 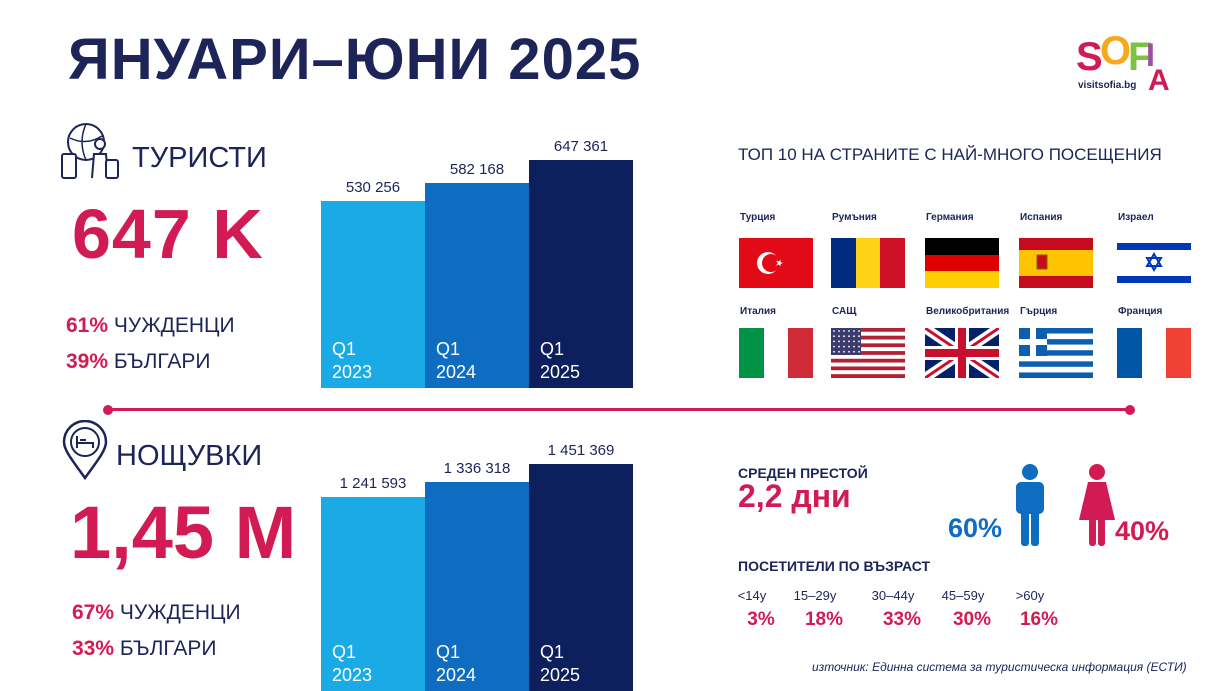 What do you see at coordinates (352, 675) in the screenshot?
I see `nights-bar-year-2023: 2023` at bounding box center [352, 675].